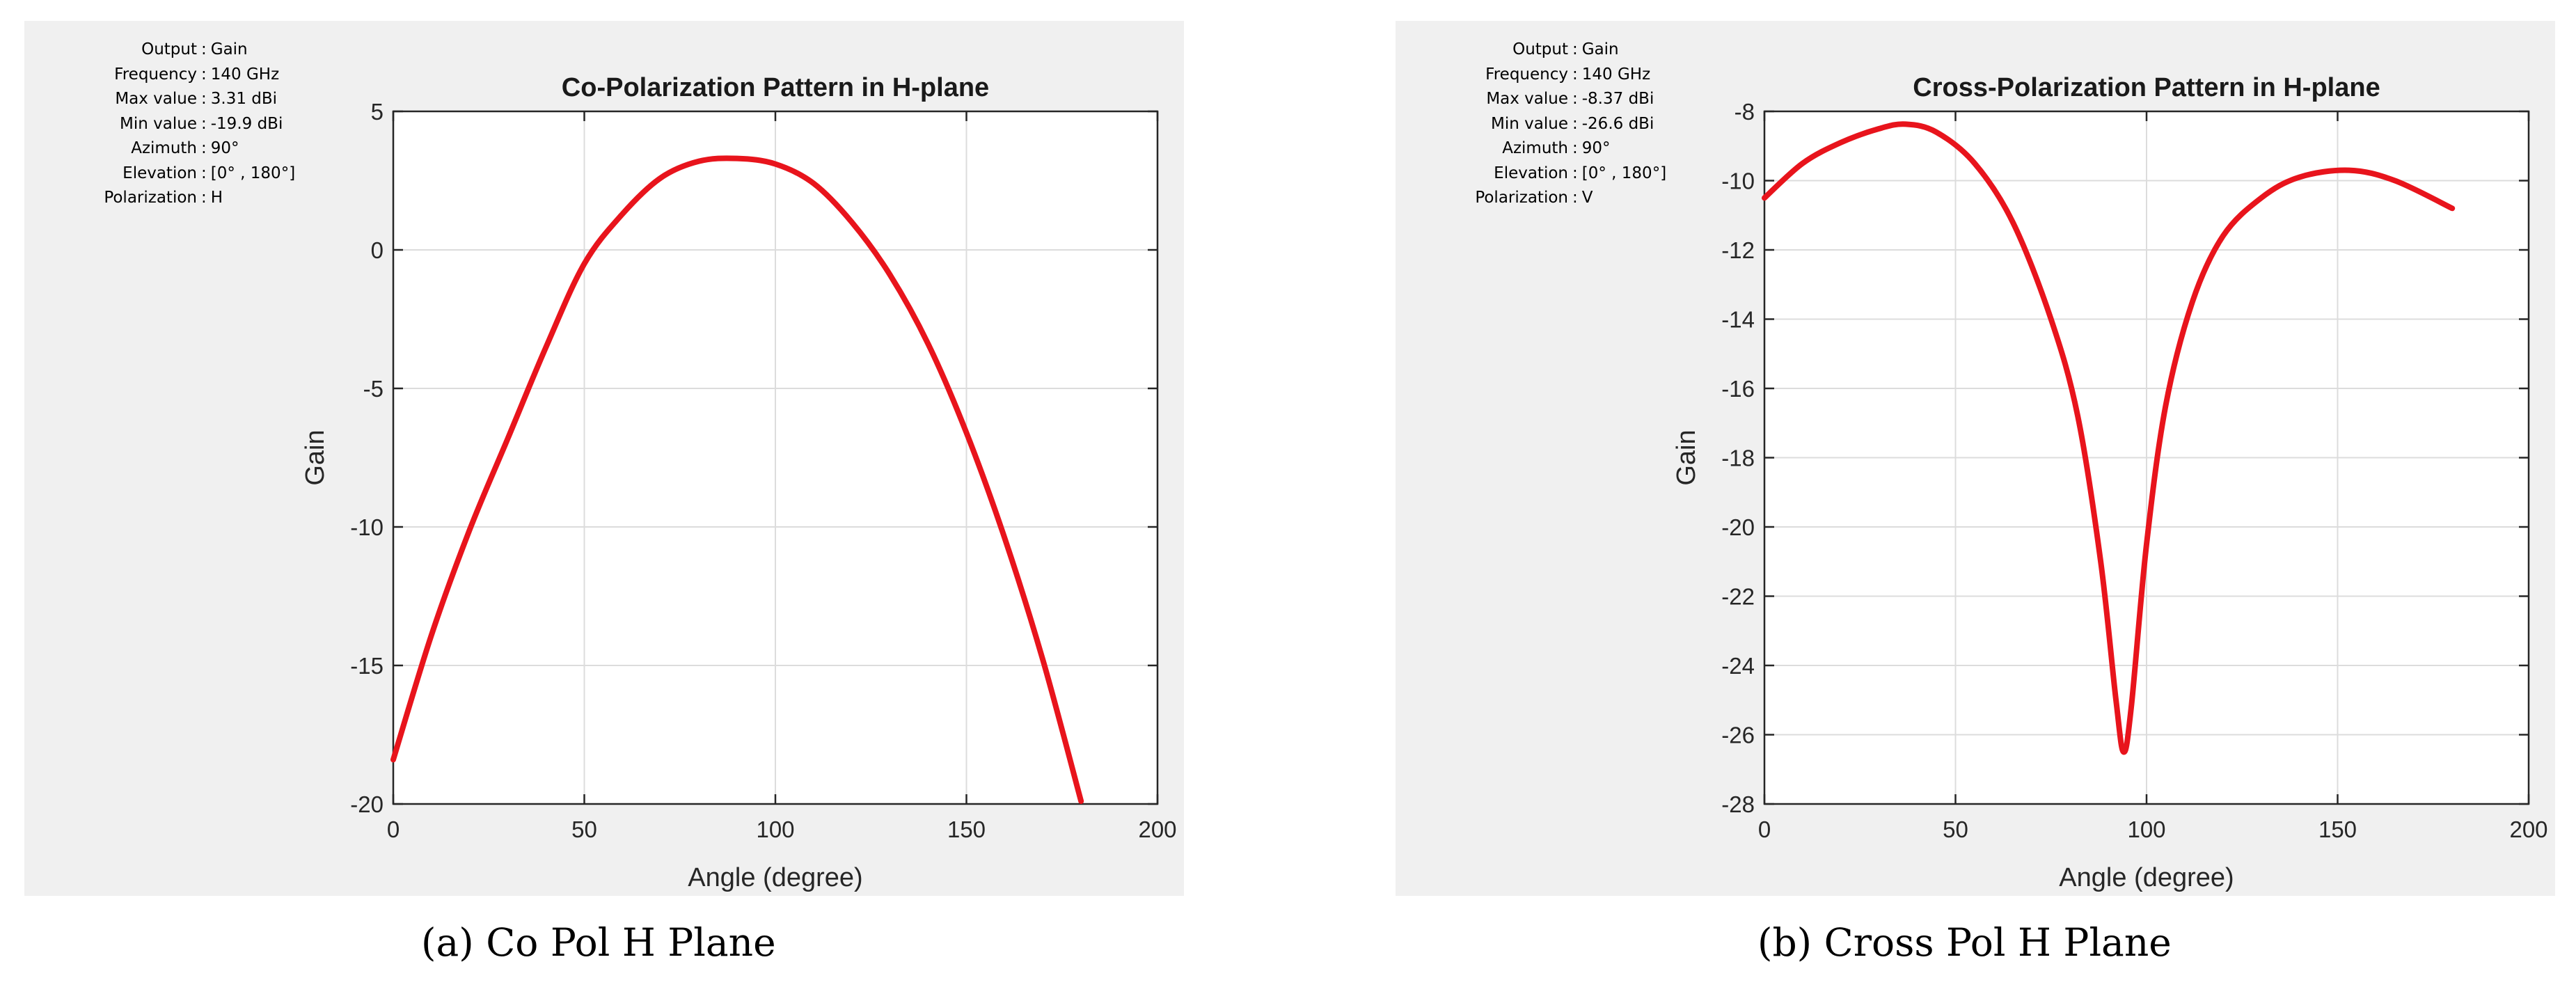 The height and width of the screenshot is (994, 2576). Describe the element at coordinates (1587, 198) in the screenshot. I see `info-value: V` at that location.